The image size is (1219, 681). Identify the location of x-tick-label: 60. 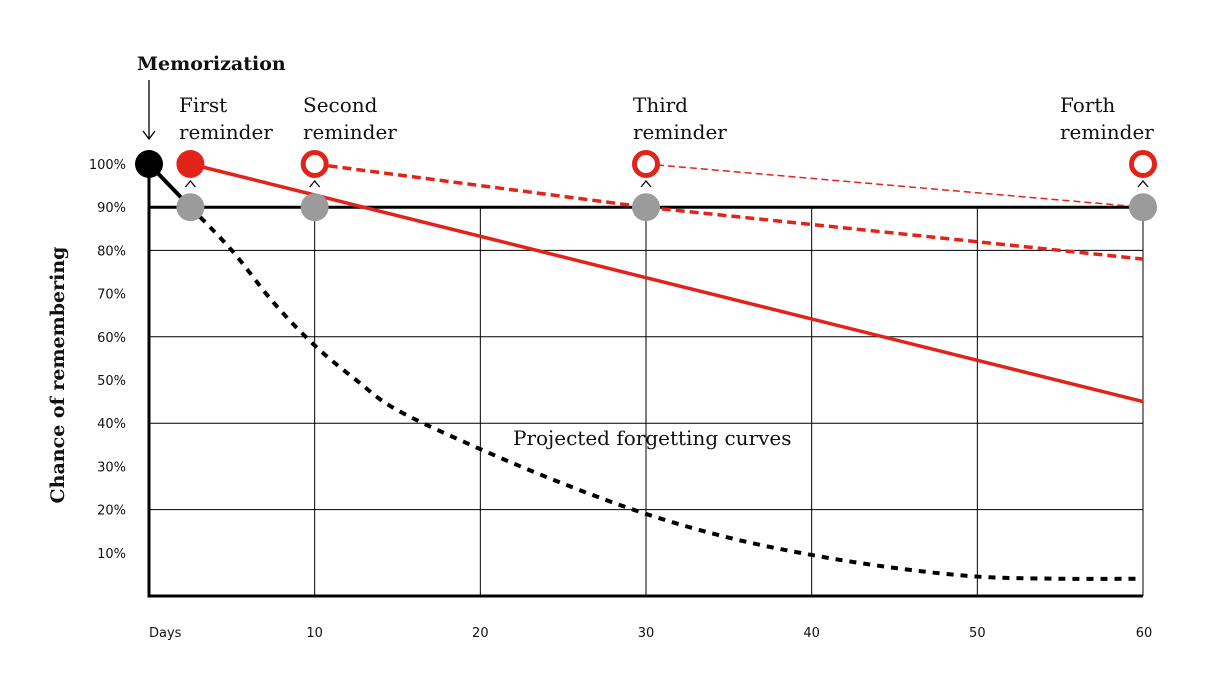
(1144, 633).